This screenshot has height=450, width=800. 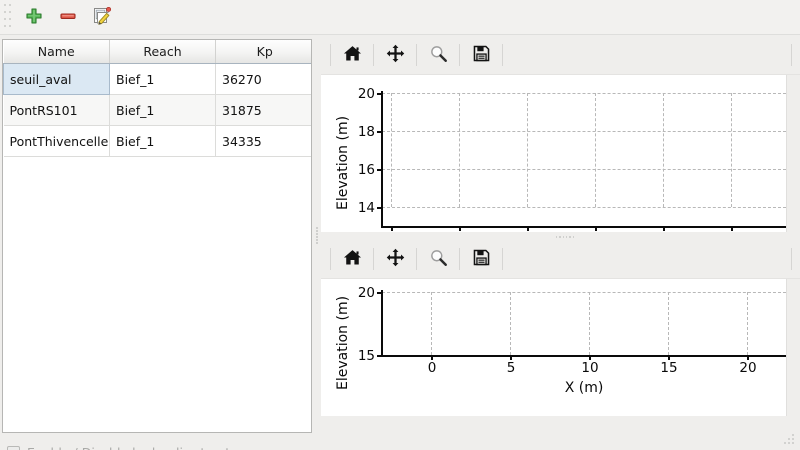 What do you see at coordinates (790, 440) in the screenshot?
I see `window-resize-grip-icon` at bounding box center [790, 440].